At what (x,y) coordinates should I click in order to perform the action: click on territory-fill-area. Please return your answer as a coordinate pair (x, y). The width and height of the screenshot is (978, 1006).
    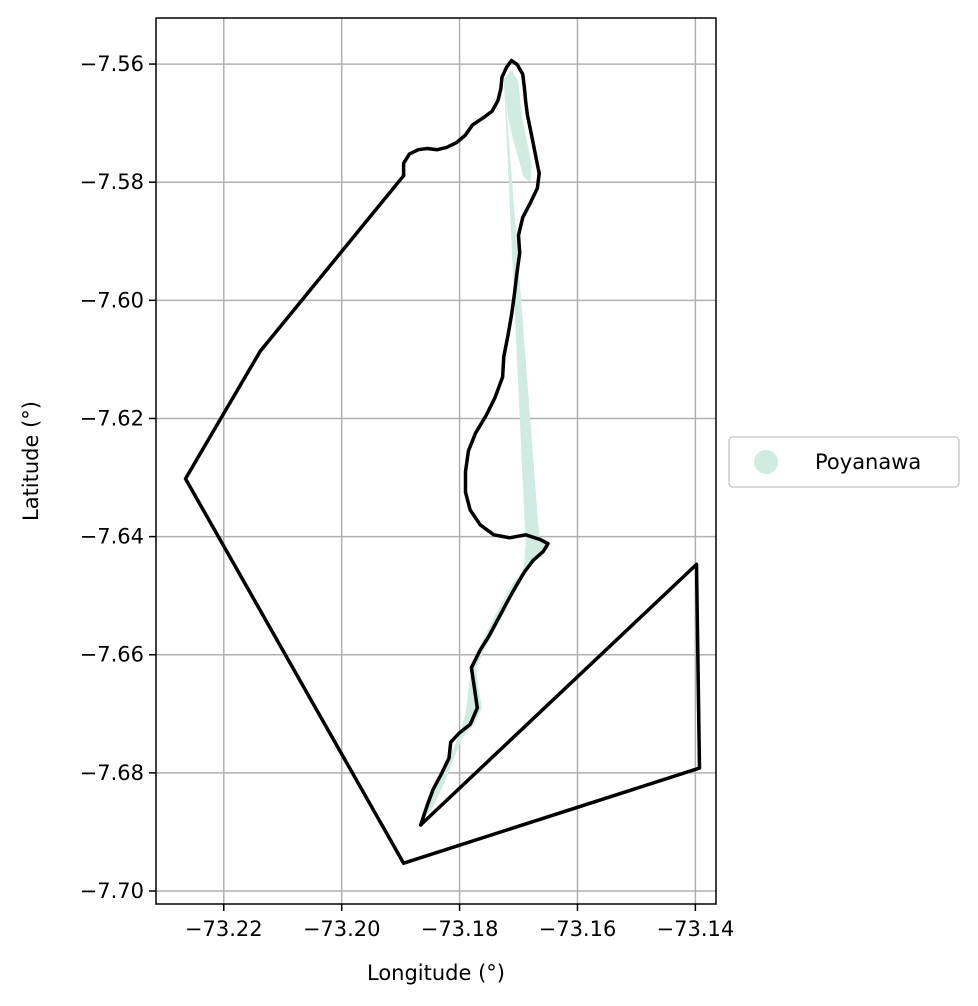
    Looking at the image, I should click on (483, 447).